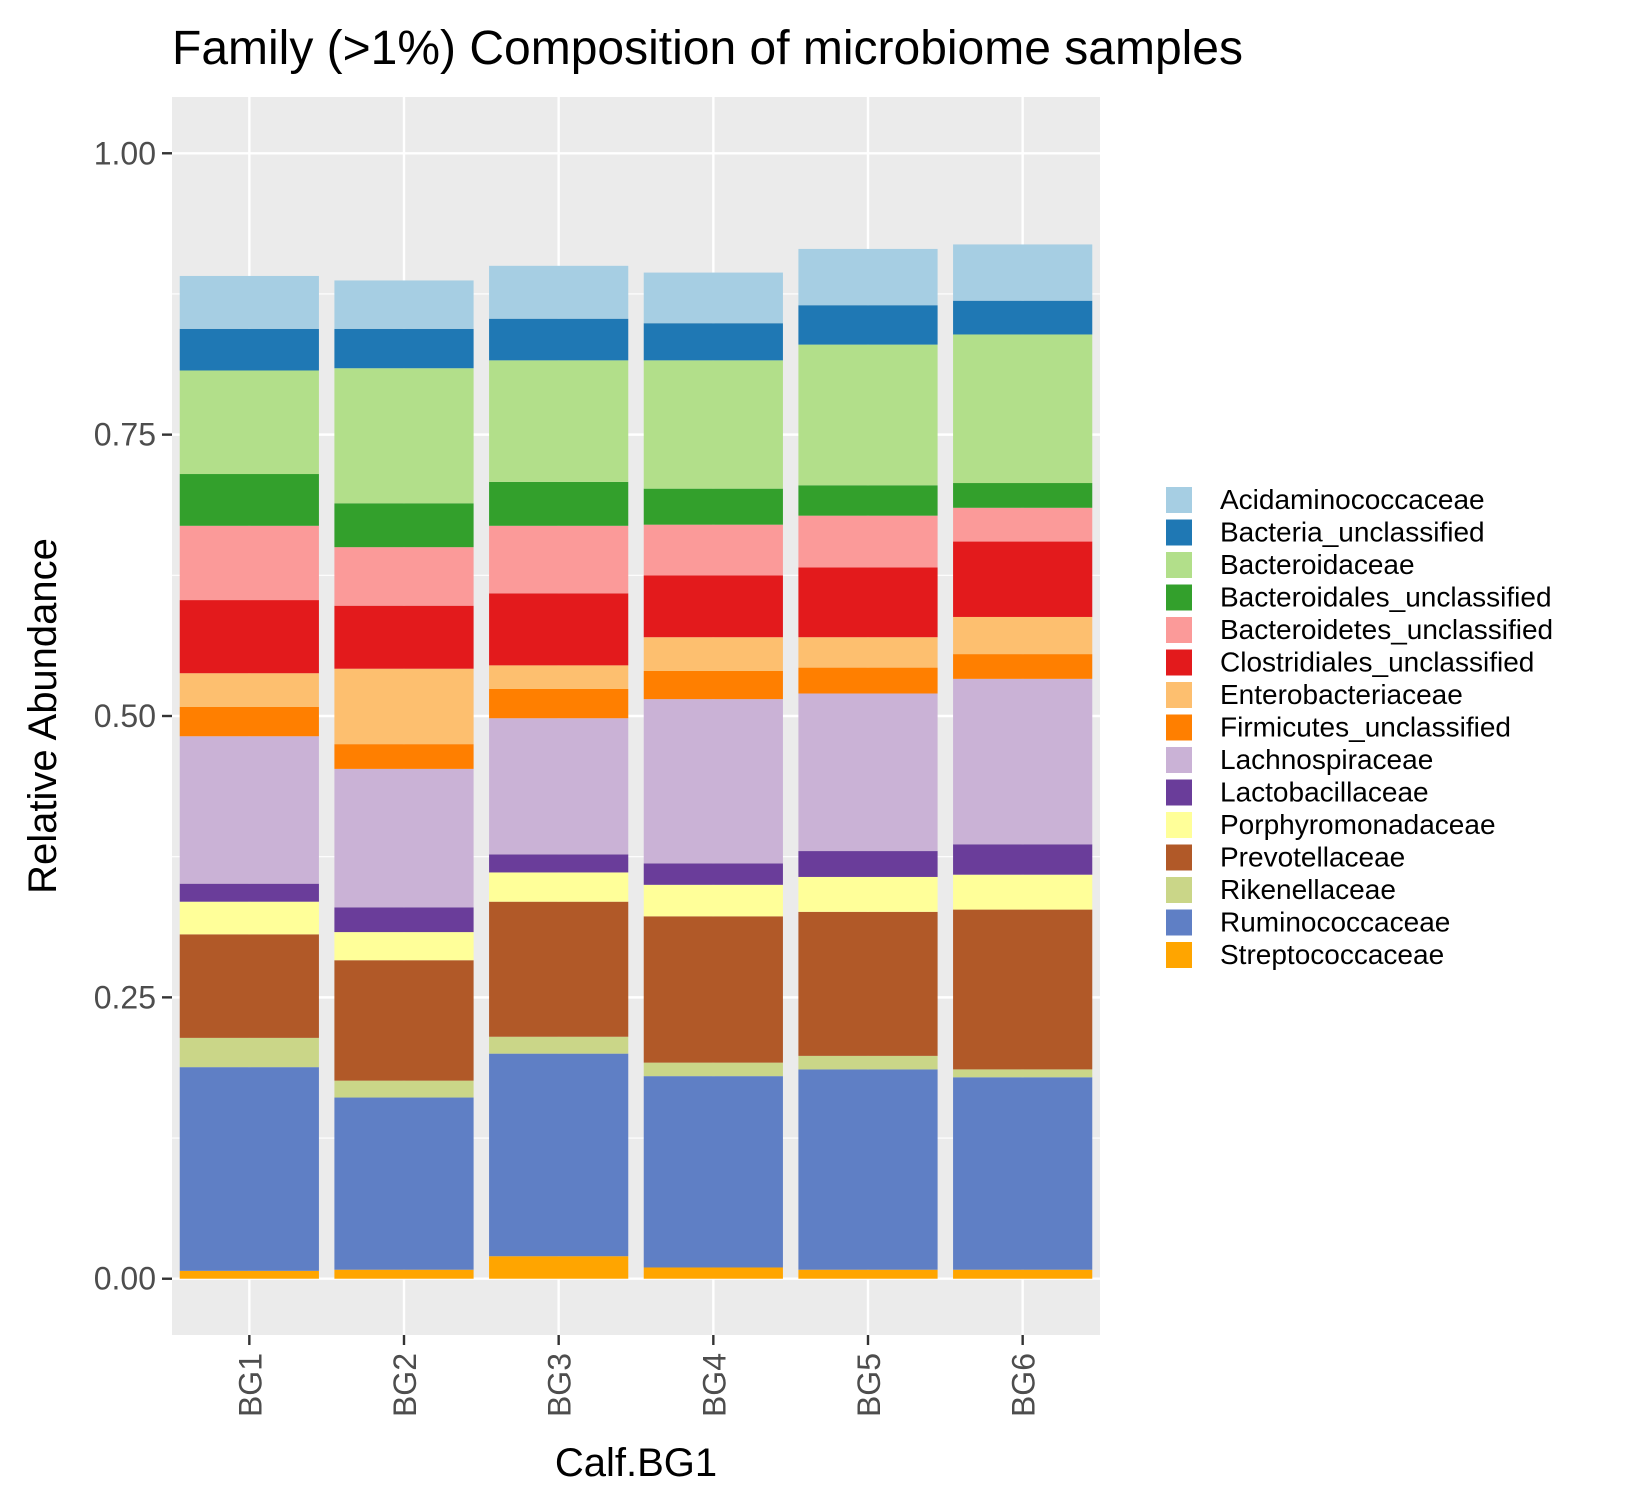 Image resolution: width=1643 pixels, height=1505 pixels. I want to click on legend-label: Bacteroidales_unclassified, so click(1386, 597).